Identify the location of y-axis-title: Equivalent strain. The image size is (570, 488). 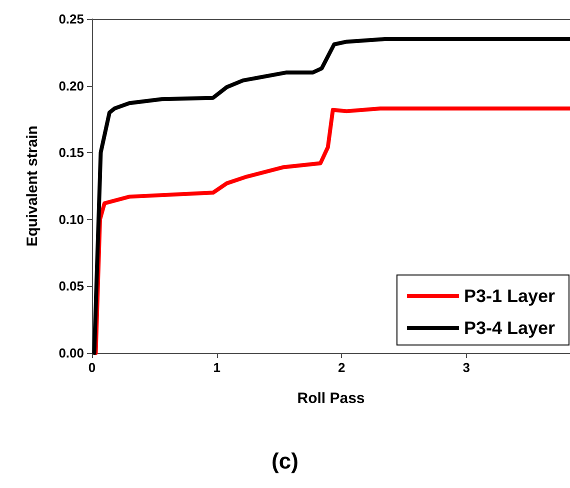
(32, 186).